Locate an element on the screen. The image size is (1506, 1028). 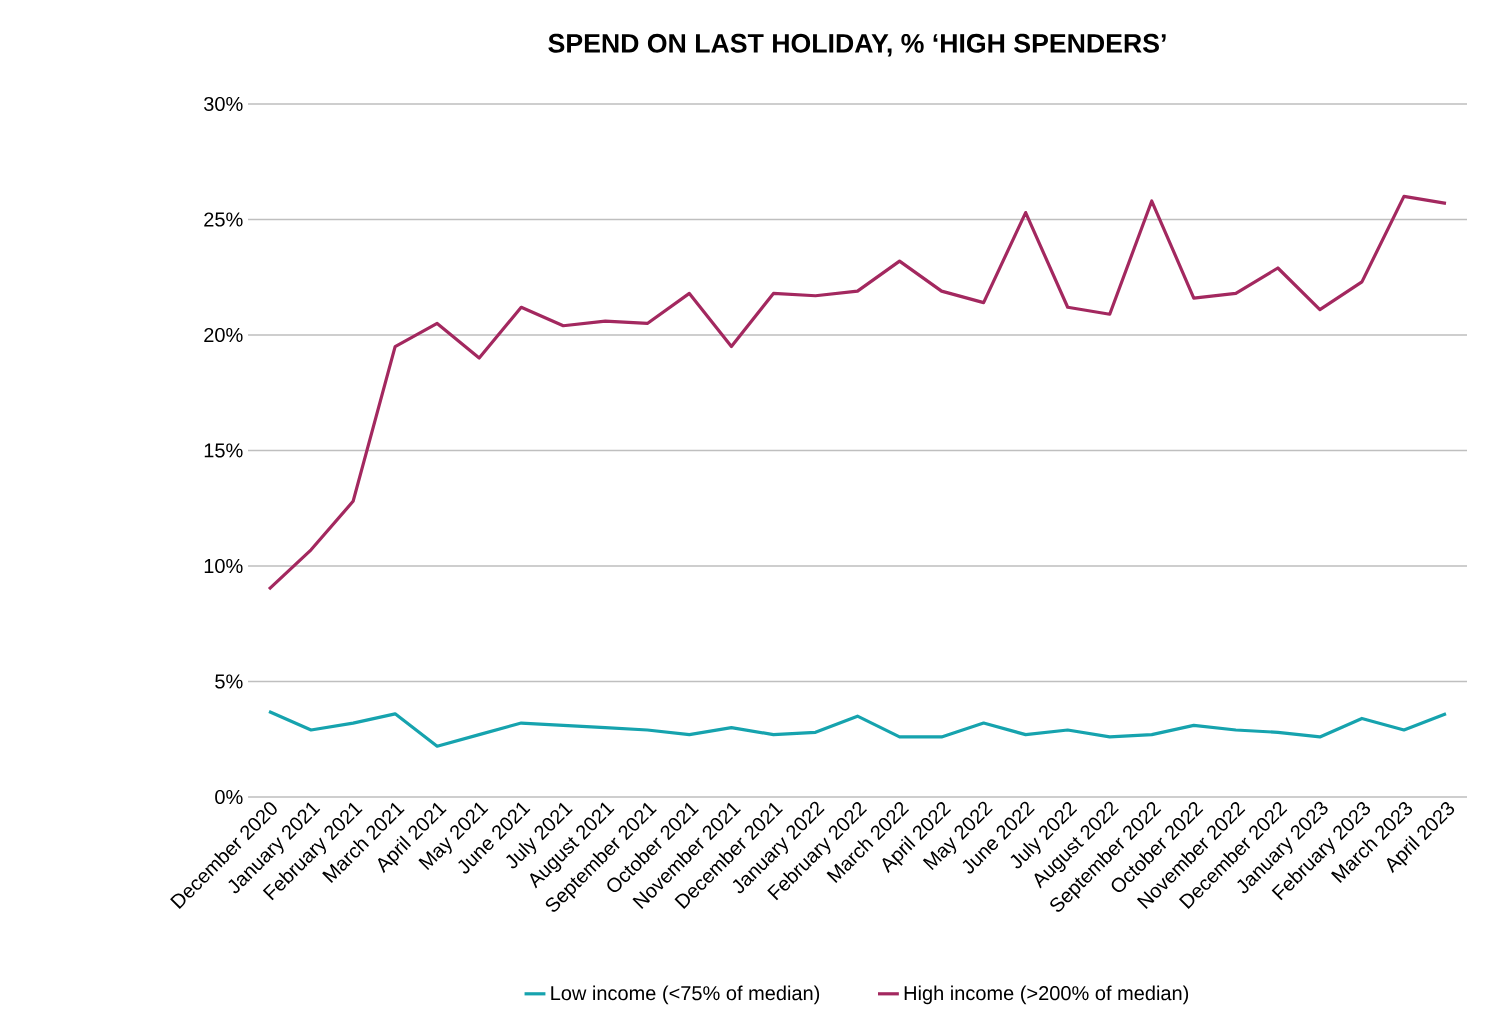
legend-label: High income (>200% of median) is located at coordinates (1046, 995).